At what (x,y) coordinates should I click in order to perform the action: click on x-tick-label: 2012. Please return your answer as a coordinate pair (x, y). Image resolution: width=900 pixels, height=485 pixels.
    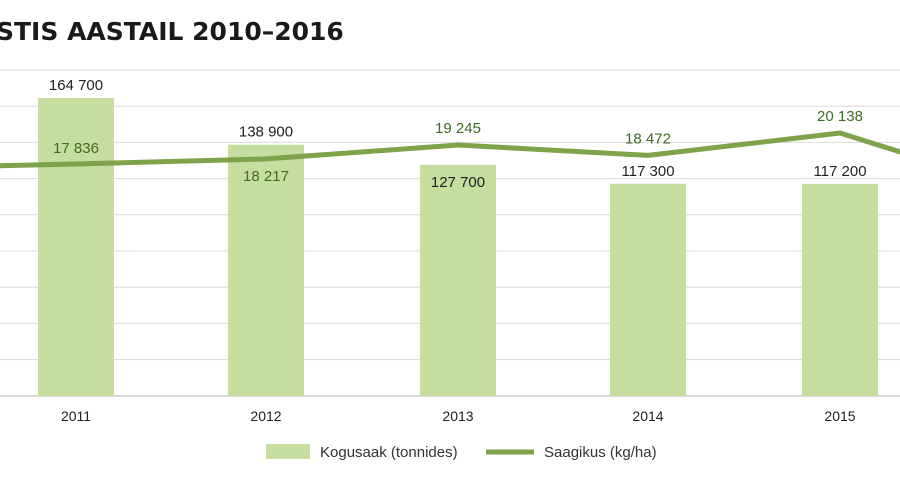
    Looking at the image, I should click on (265, 416).